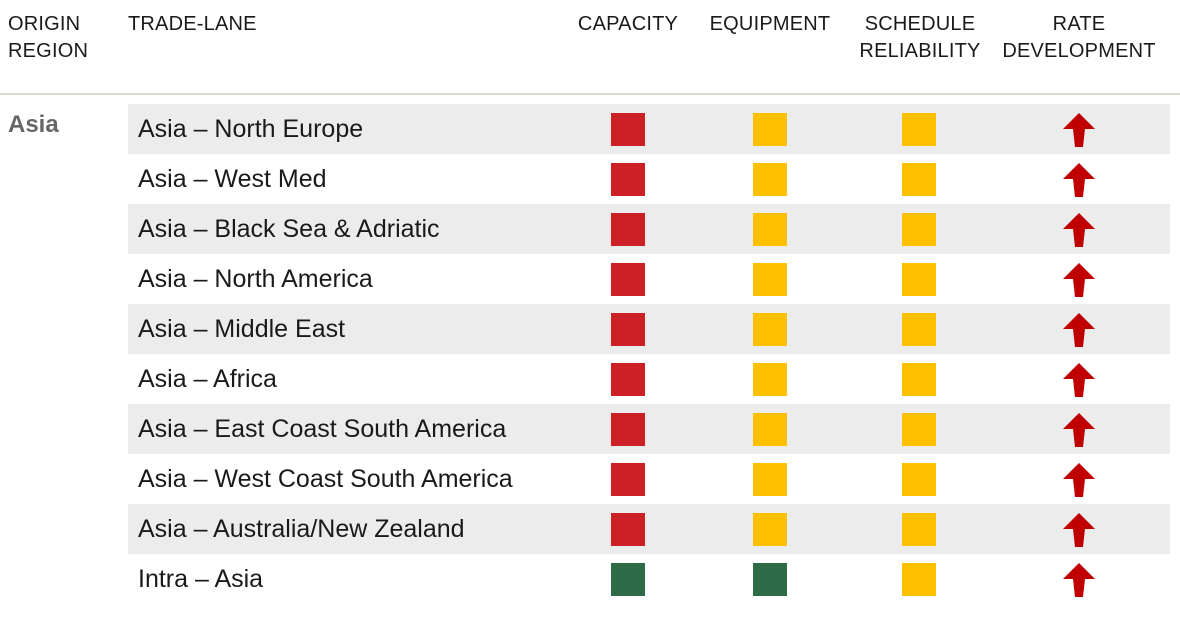  Describe the element at coordinates (242, 329) in the screenshot. I see `trade-lane-label: Asia – Middle East` at that location.